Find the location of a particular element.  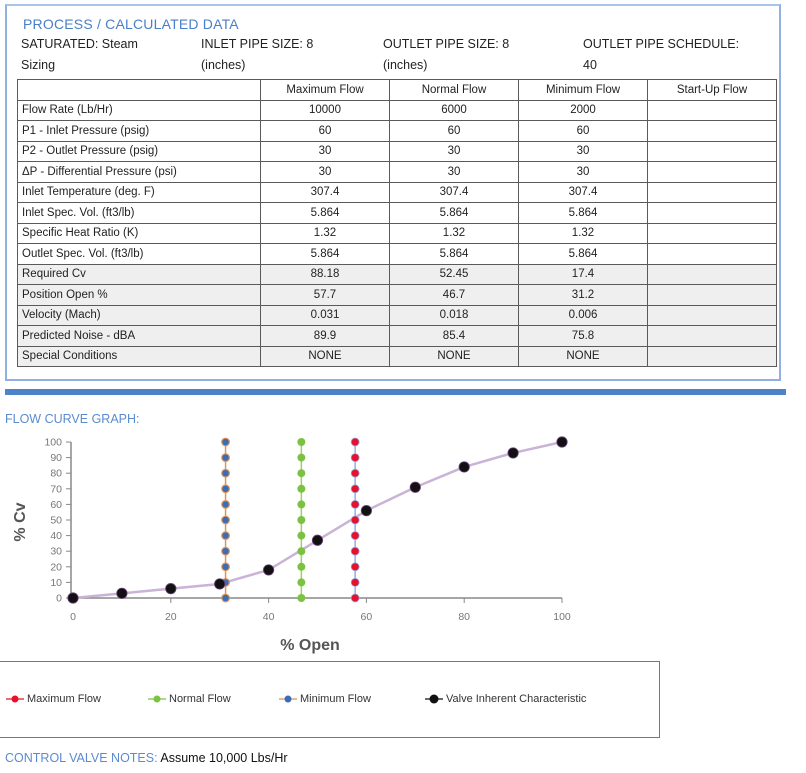

valve-characteristic-curve is located at coordinates (317, 520).